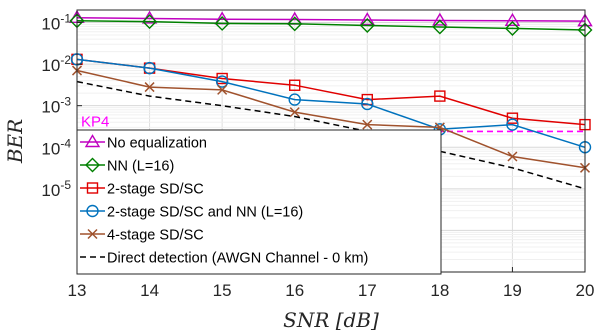  Describe the element at coordinates (512, 290) in the screenshot. I see `x-tick-label: 19` at that location.